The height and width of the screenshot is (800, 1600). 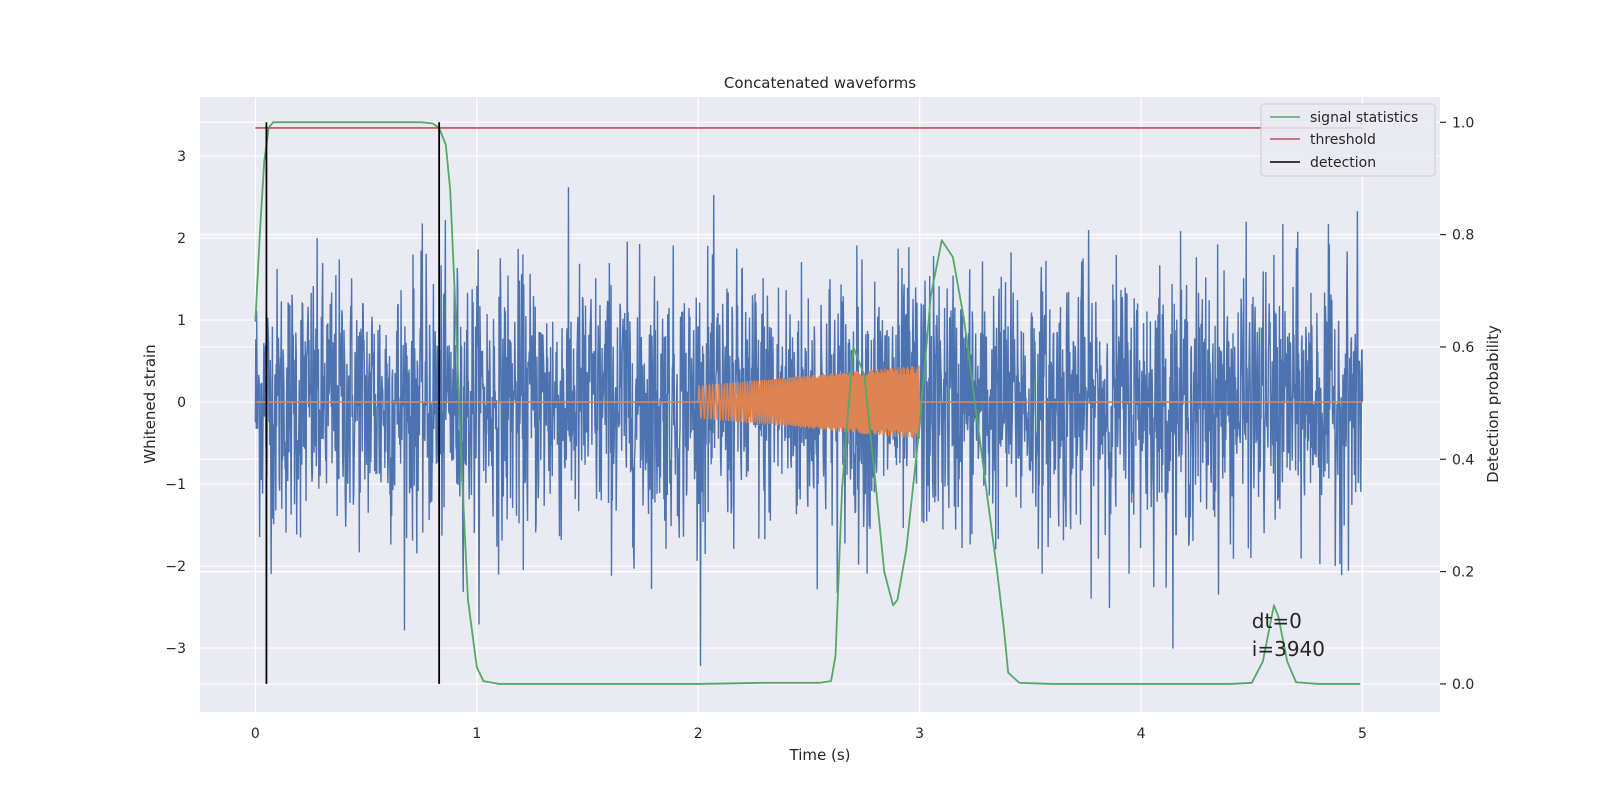 I want to click on legend-label-signal-statistics: signal statistics, so click(x=1364, y=118).